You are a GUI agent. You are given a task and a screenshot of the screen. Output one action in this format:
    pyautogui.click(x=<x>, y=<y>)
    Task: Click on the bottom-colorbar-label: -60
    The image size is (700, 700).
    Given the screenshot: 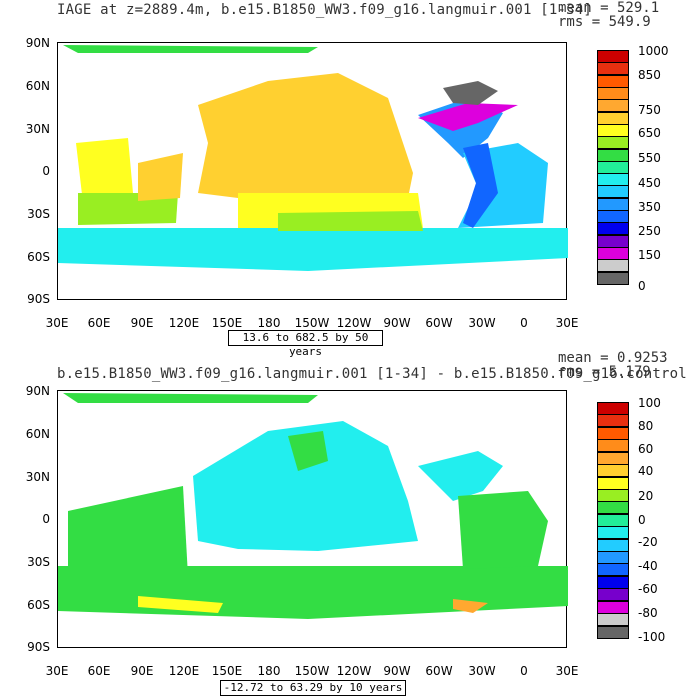 What is the action you would take?
    pyautogui.click(x=648, y=589)
    